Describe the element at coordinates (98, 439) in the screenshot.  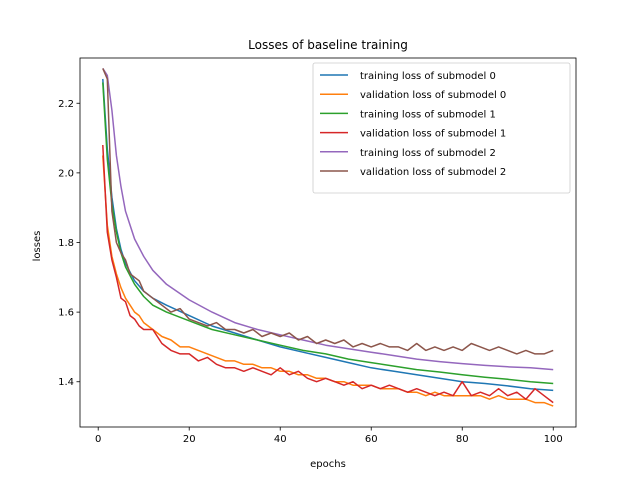
I see `x-tick-label: 0` at that location.